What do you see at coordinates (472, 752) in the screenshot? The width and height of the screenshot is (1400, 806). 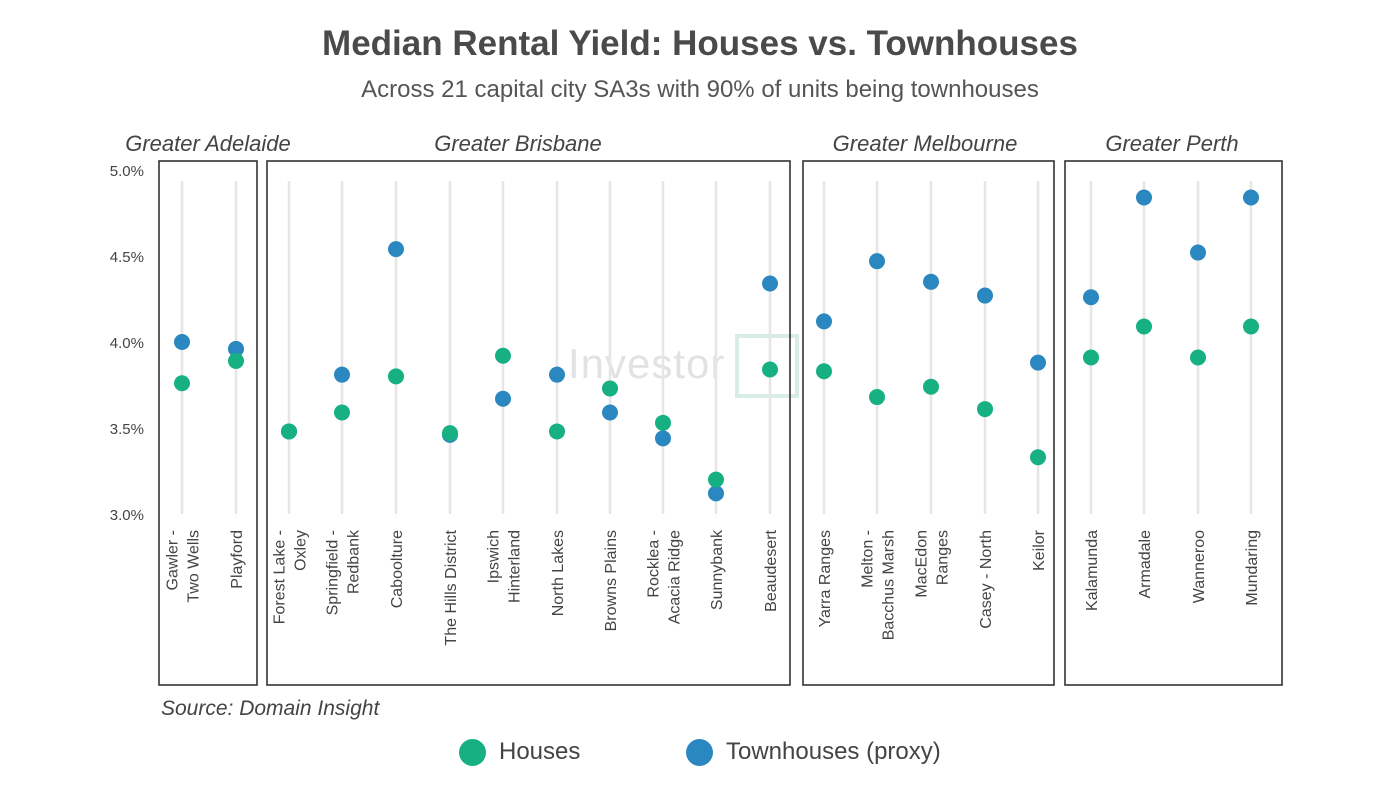 I see `legend-houses-dot` at bounding box center [472, 752].